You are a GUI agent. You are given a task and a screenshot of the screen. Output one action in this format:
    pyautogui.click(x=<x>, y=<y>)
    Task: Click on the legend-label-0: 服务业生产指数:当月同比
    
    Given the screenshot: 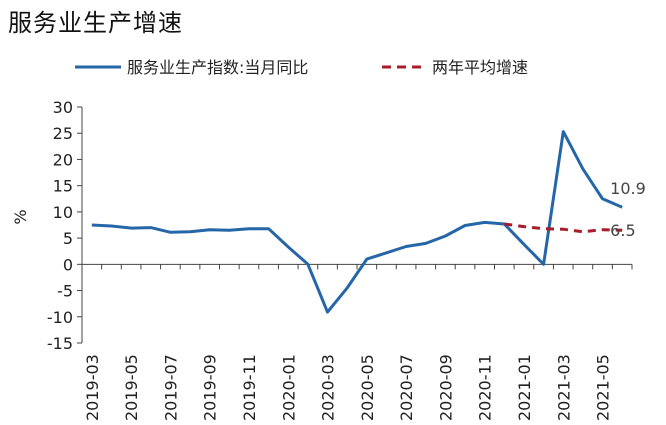 What is the action you would take?
    pyautogui.click(x=217, y=67)
    